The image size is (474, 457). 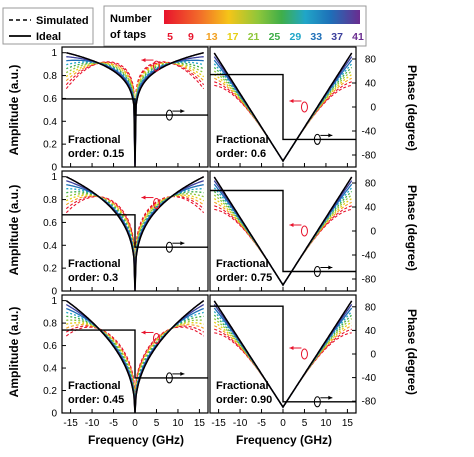 What do you see at coordinates (96, 400) in the screenshot?
I see `fractional-order-value: order: 0.45` at bounding box center [96, 400].